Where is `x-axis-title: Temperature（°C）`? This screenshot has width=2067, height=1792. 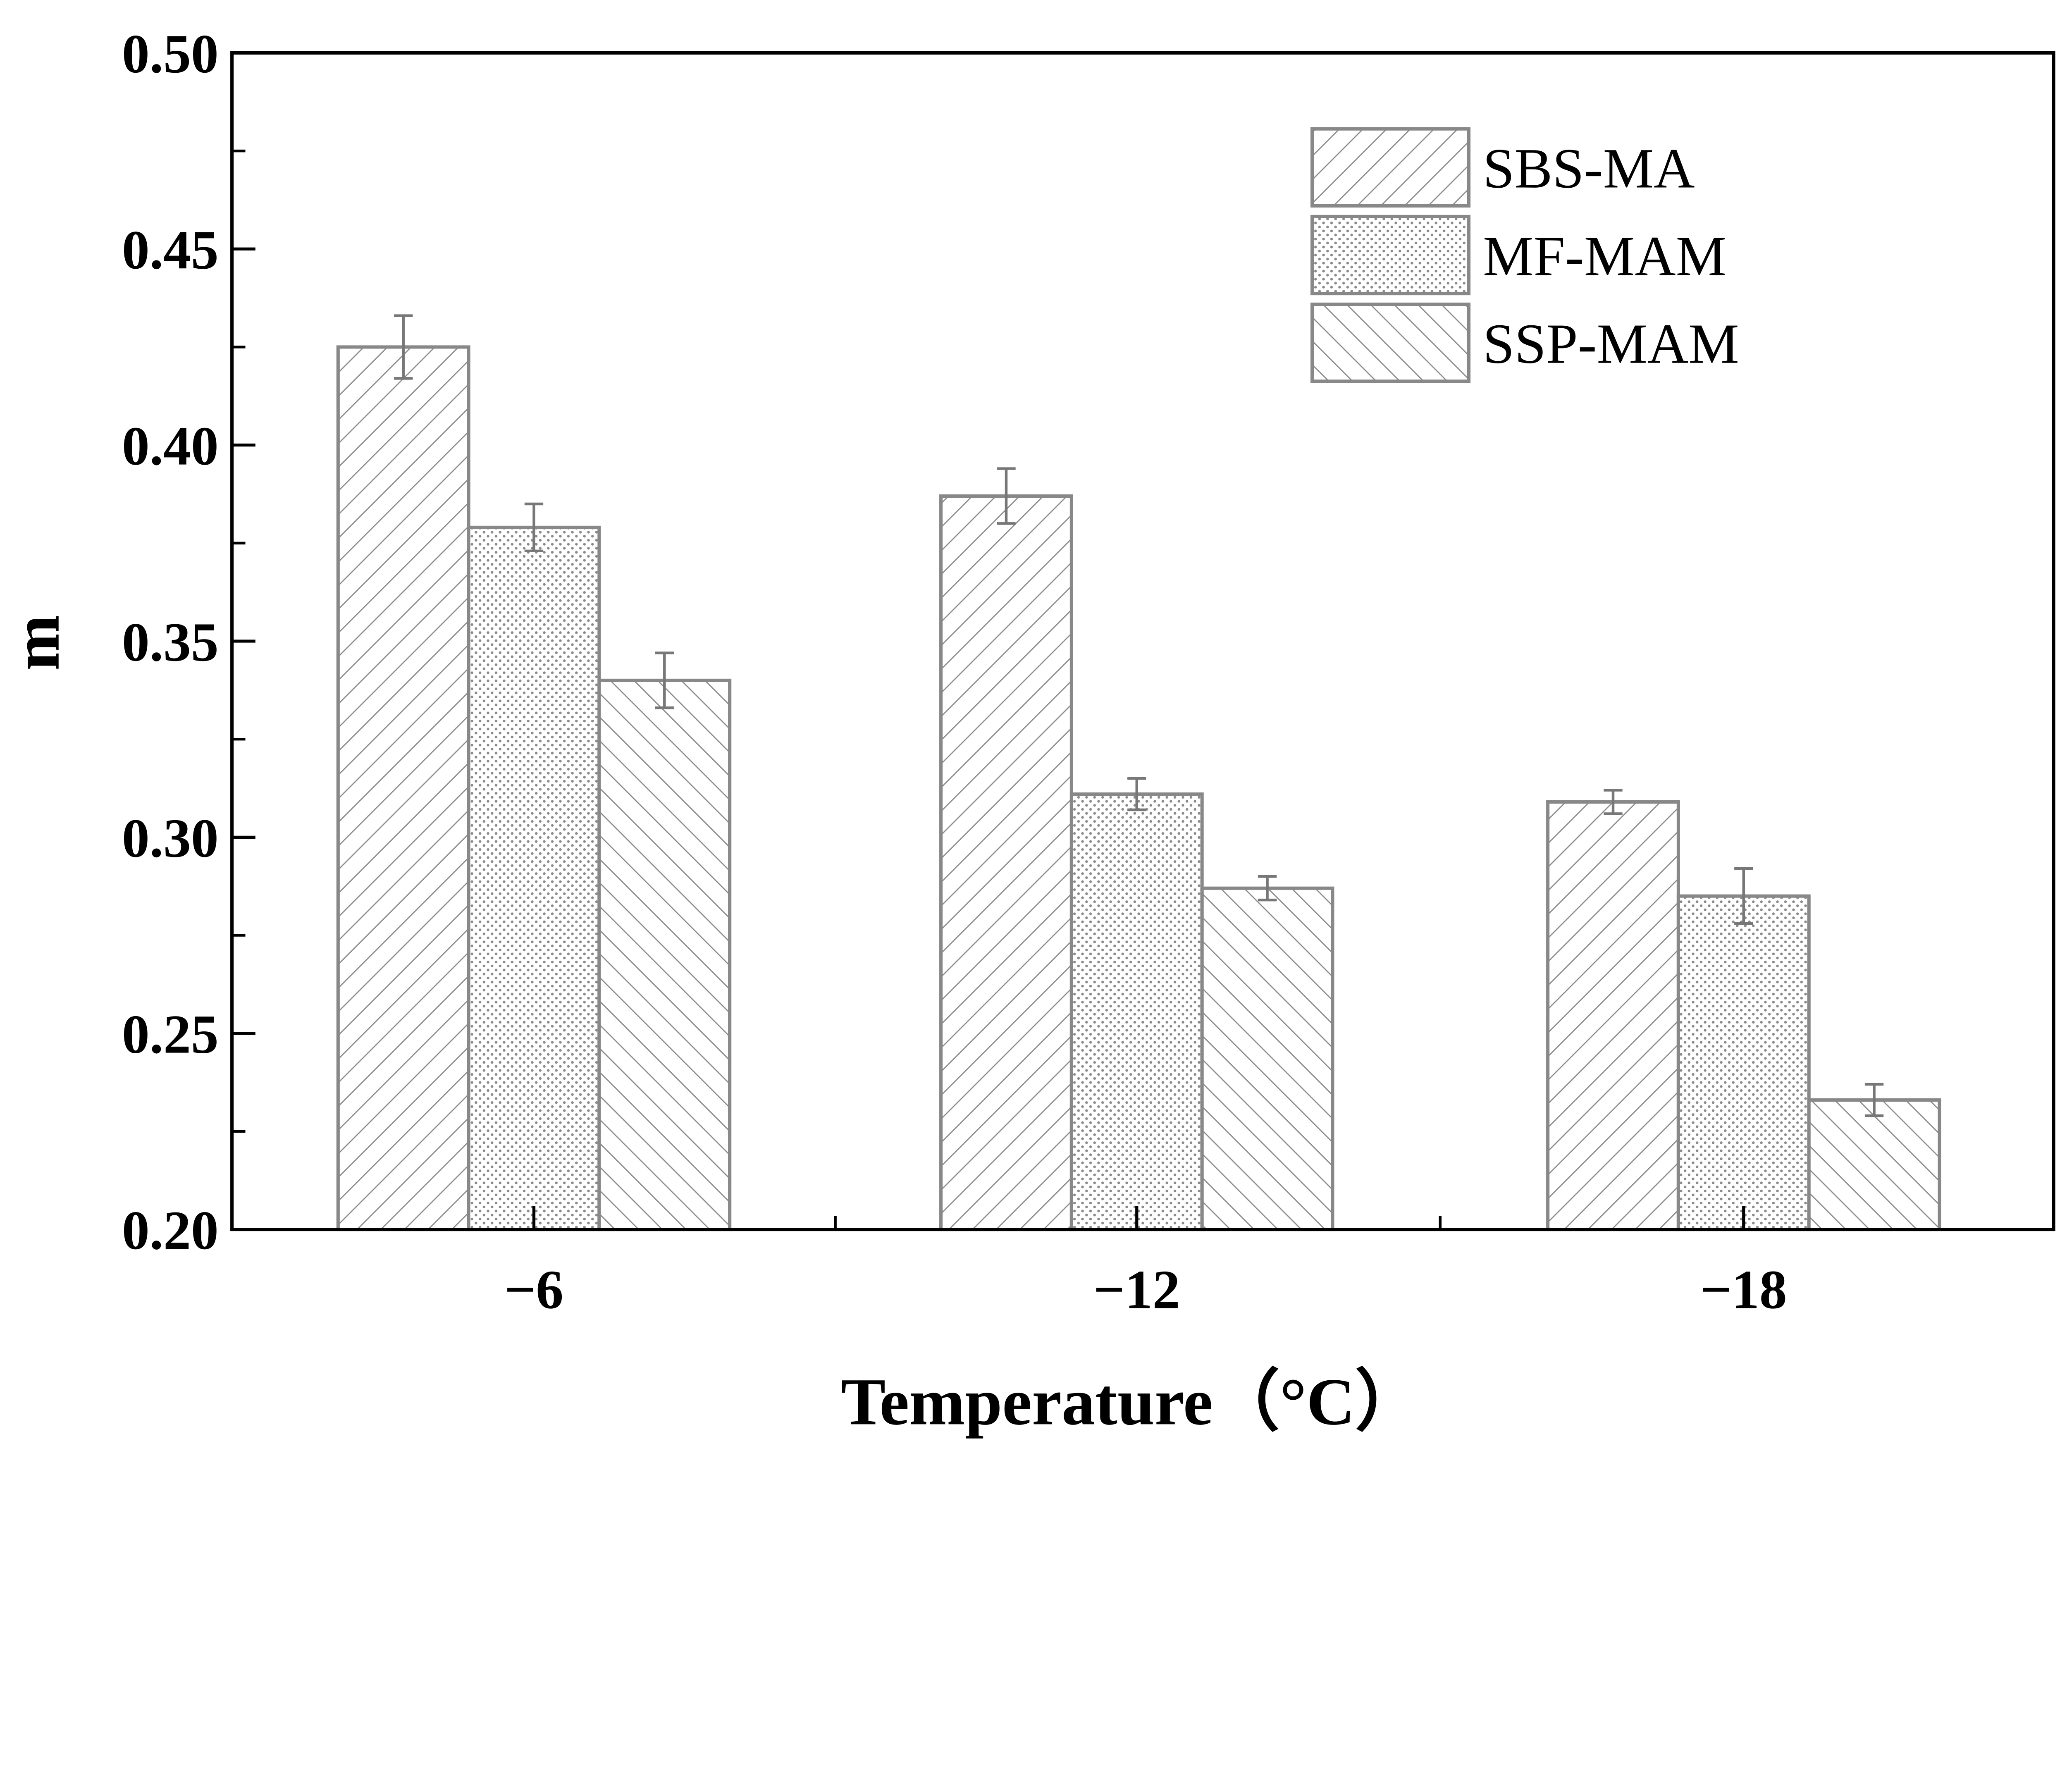 x-axis-title: Temperature（°C） is located at coordinates (1132, 1402).